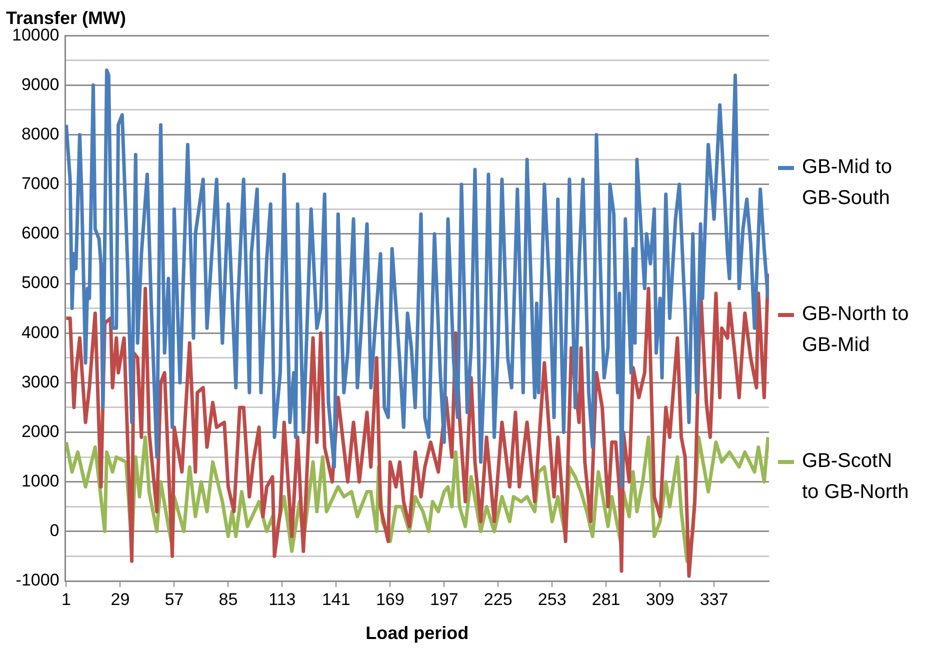 The image size is (944, 655). Describe the element at coordinates (40, 431) in the screenshot. I see `y-tick-label: 2000` at that location.